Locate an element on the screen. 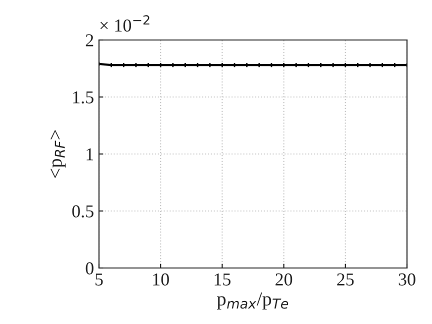 Image resolution: width=432 pixels, height=324 pixels. y-tick-label: 1 is located at coordinates (90, 154).